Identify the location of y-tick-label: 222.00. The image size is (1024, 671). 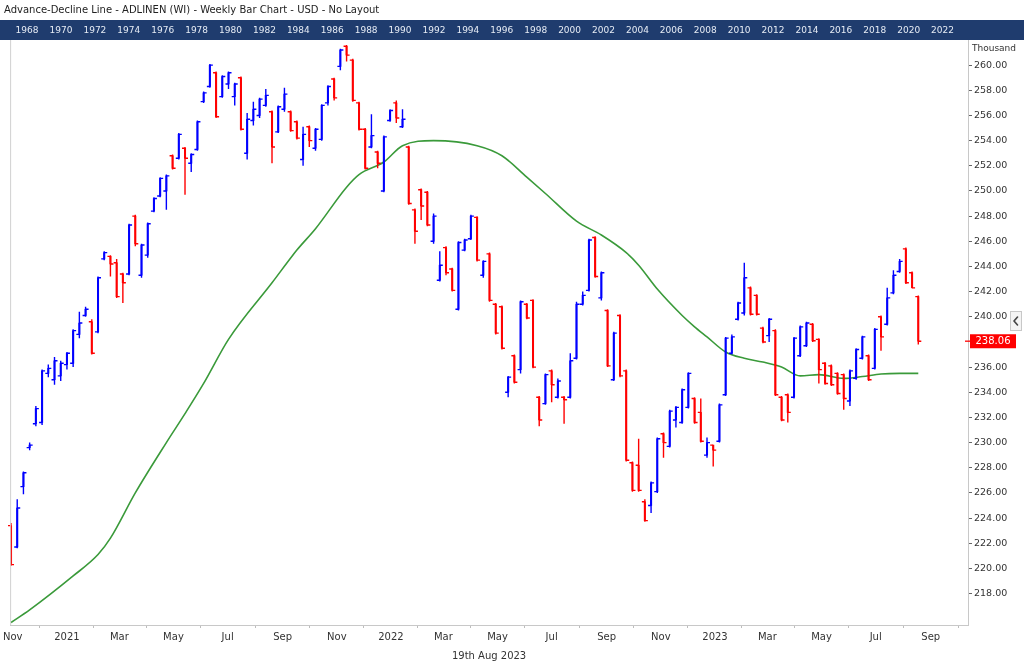
(991, 542).